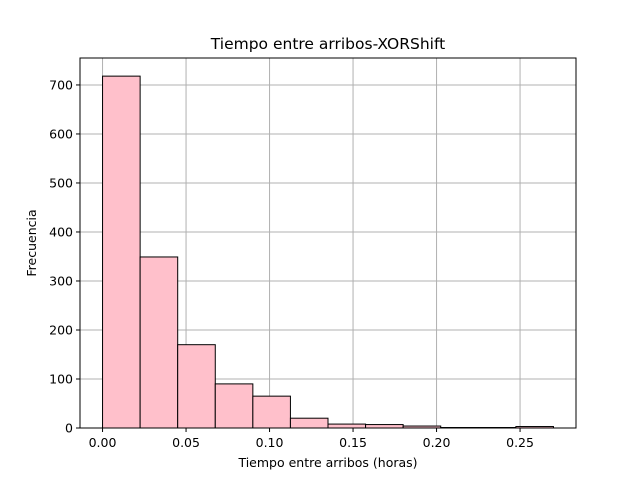 The image size is (640, 480). What do you see at coordinates (186, 442) in the screenshot?
I see `x-tick-label: 0.05` at bounding box center [186, 442].